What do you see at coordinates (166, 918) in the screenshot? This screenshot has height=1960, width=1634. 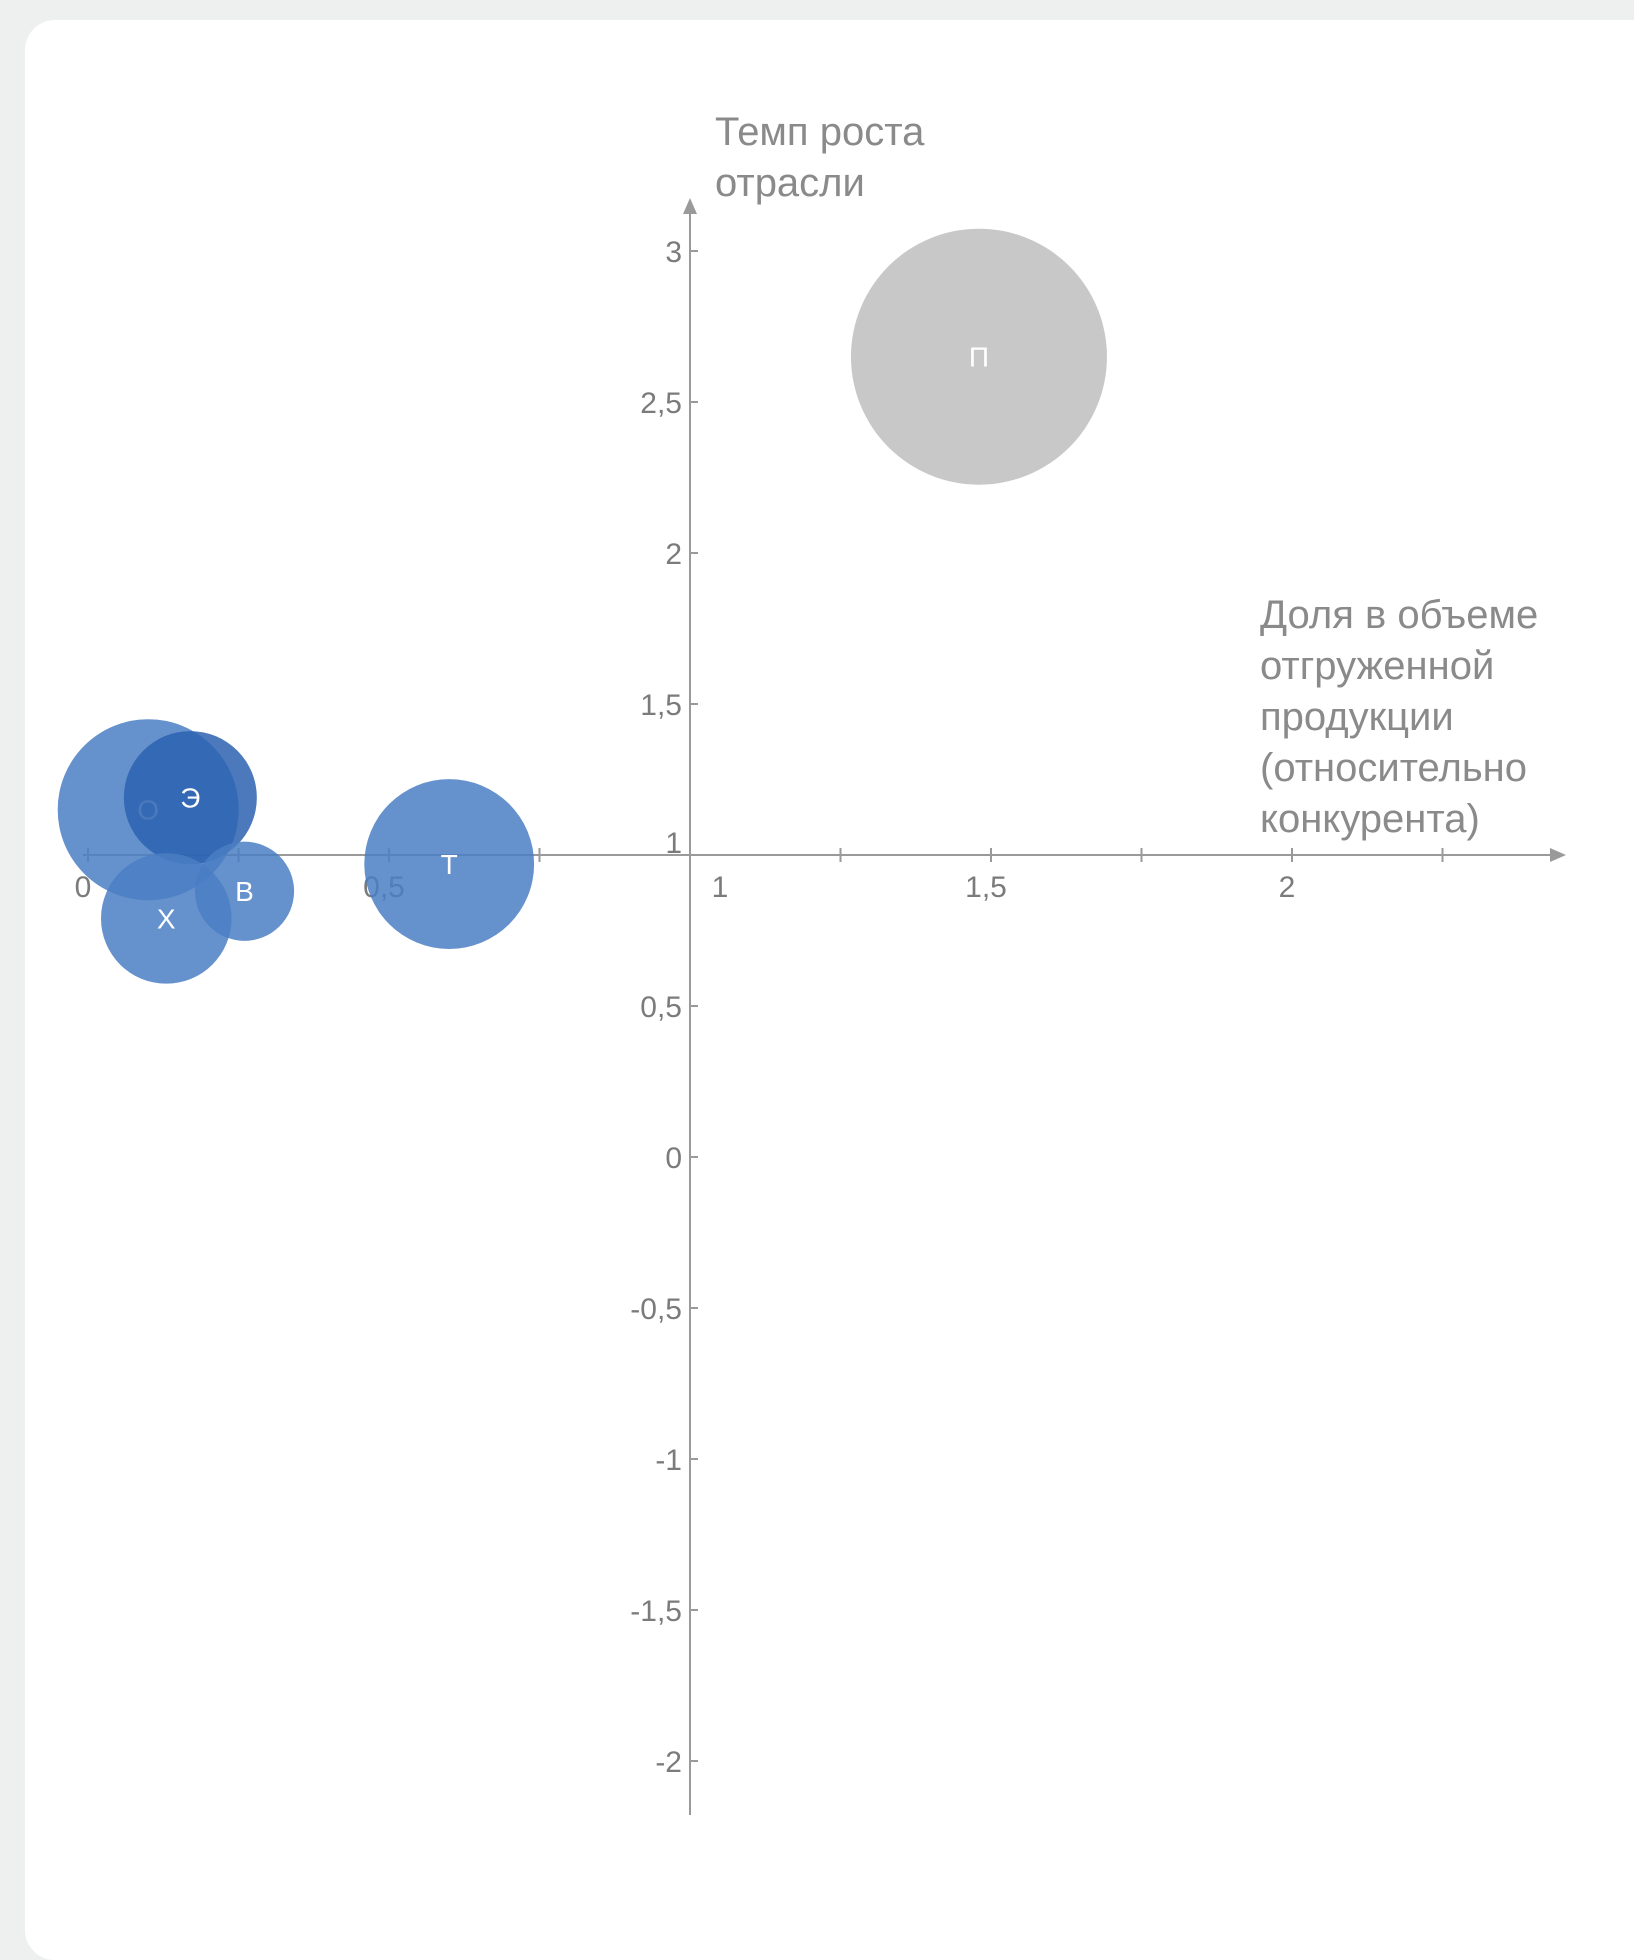 I see `bubble-label: Х` at bounding box center [166, 918].